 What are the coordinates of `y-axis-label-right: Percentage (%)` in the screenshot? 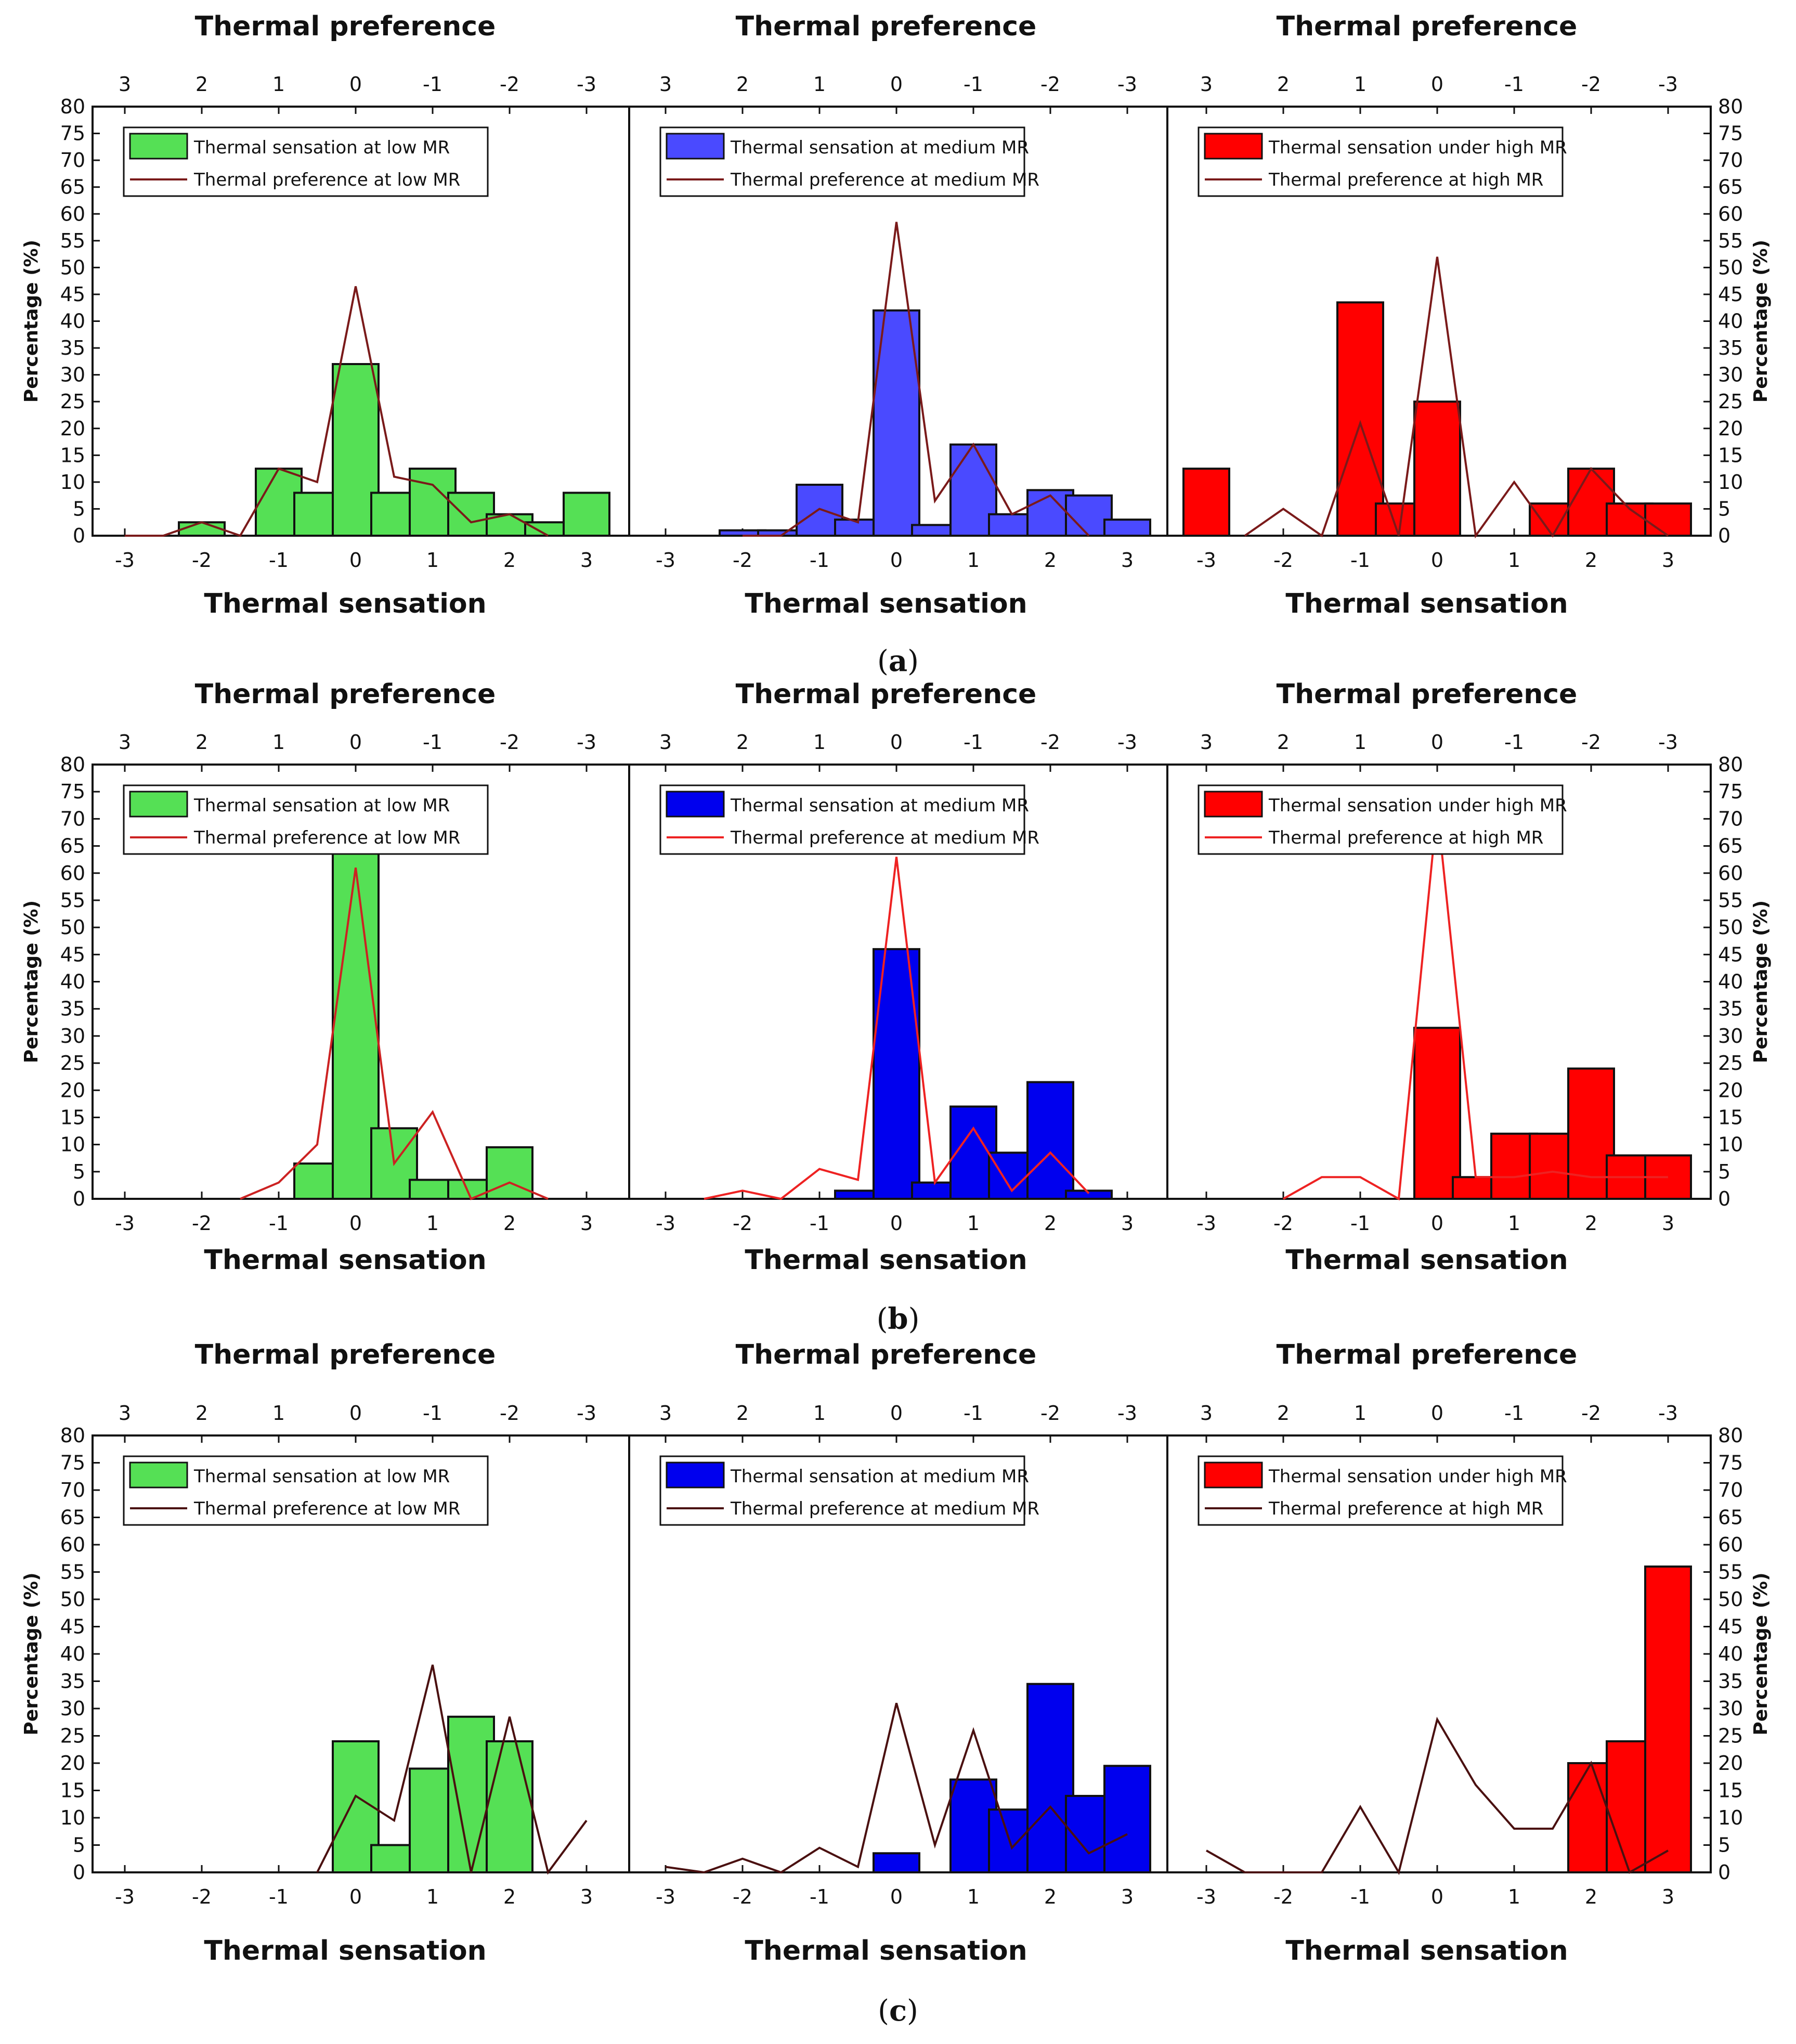 It's located at (1761, 321).